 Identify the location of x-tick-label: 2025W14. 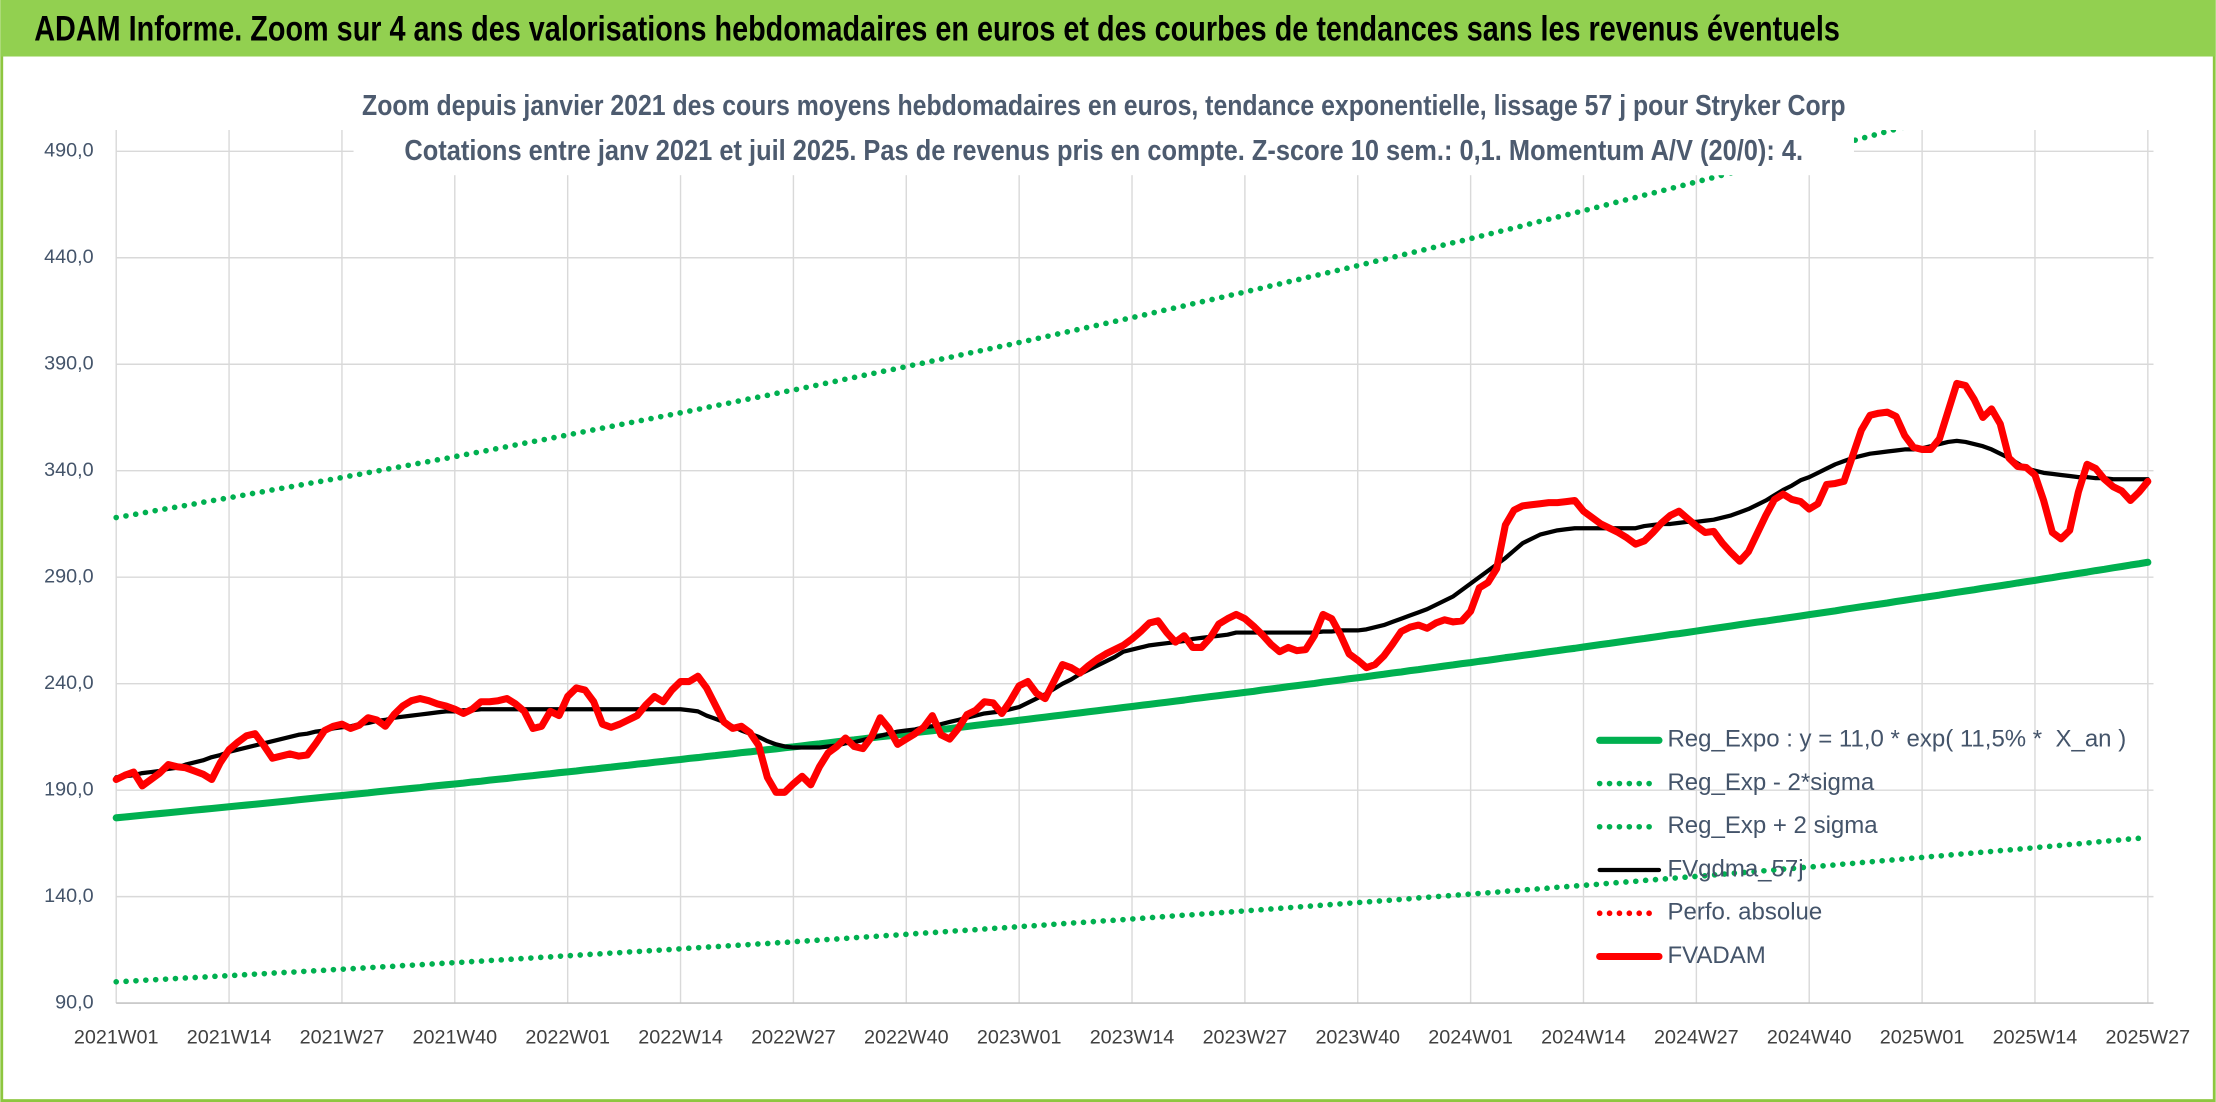
(2035, 1038).